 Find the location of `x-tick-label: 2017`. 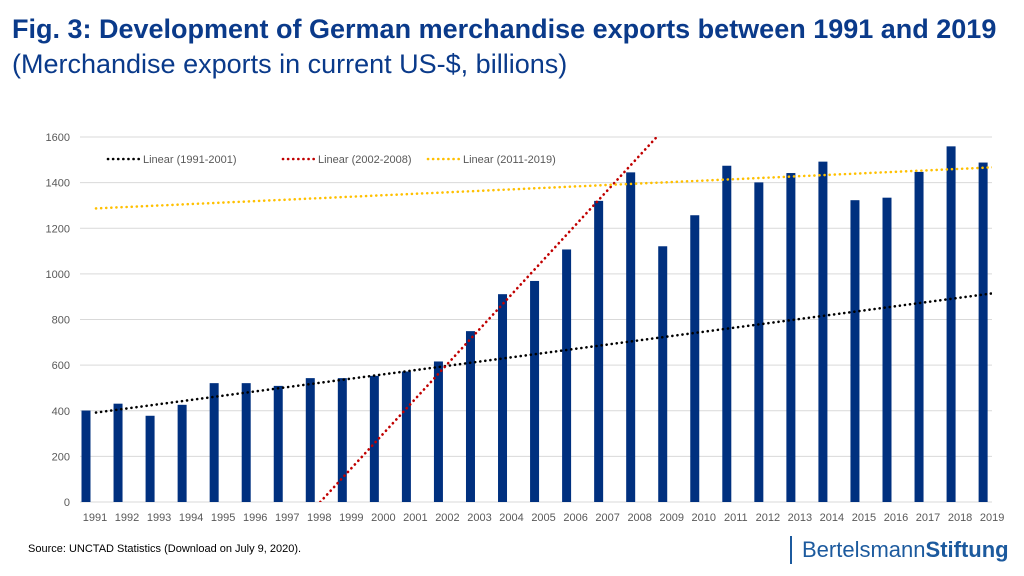

x-tick-label: 2017 is located at coordinates (928, 518).